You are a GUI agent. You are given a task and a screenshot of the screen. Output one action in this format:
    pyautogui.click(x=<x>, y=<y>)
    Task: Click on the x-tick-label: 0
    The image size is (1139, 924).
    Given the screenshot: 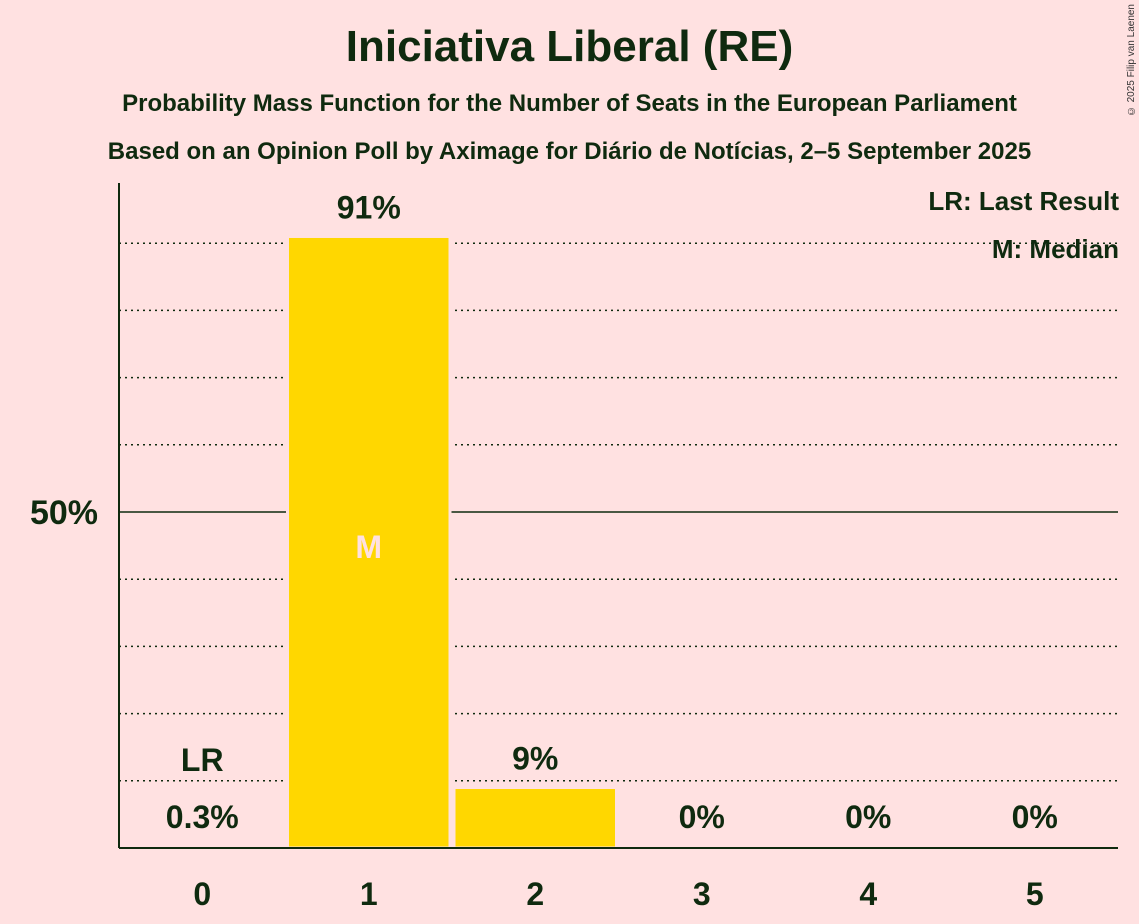 What is the action you would take?
    pyautogui.click(x=202, y=894)
    